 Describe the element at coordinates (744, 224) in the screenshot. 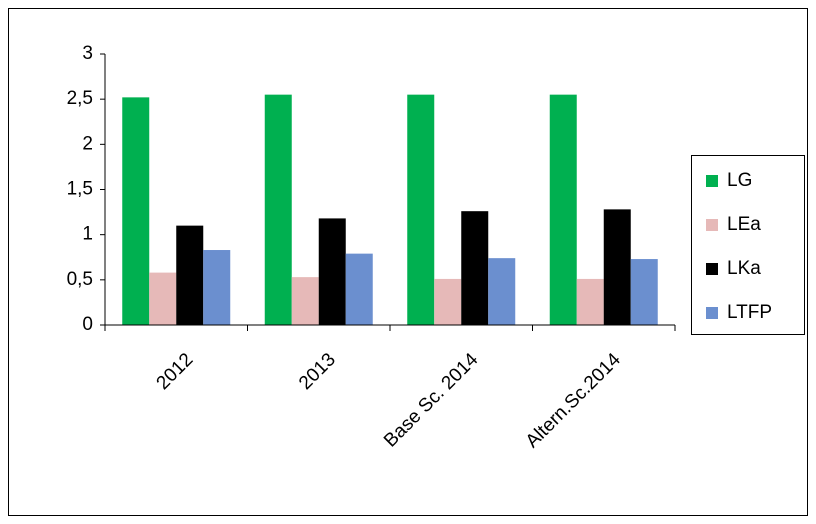

I see `legend-label: LEa` at that location.